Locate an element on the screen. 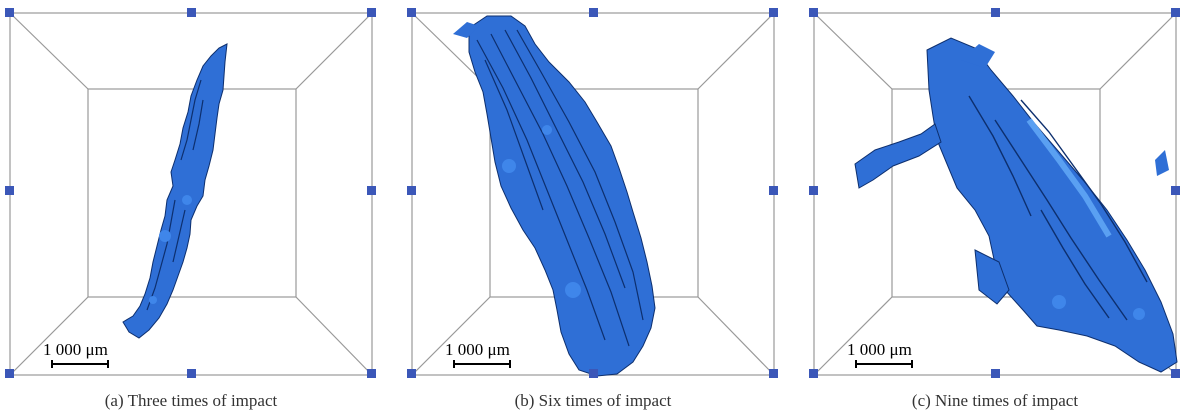 The image size is (1186, 418). scale-bar-b: 1 000 μm is located at coordinates (478, 354).